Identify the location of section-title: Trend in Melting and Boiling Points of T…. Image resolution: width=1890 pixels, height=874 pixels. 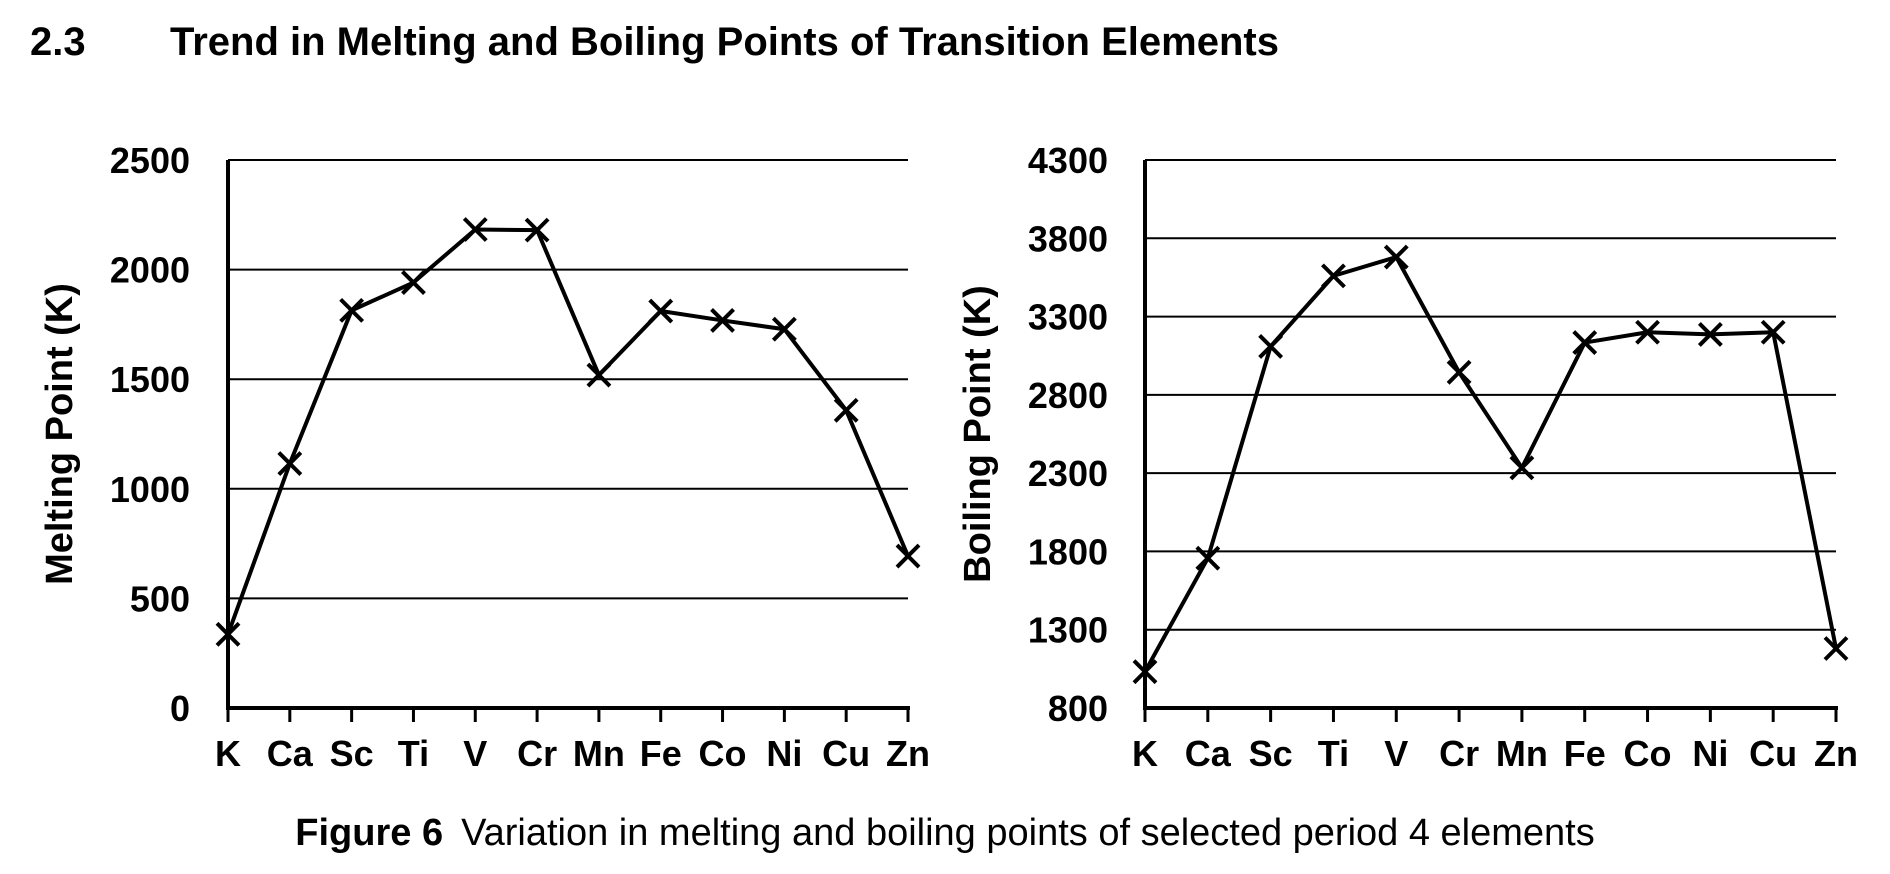
(724, 42).